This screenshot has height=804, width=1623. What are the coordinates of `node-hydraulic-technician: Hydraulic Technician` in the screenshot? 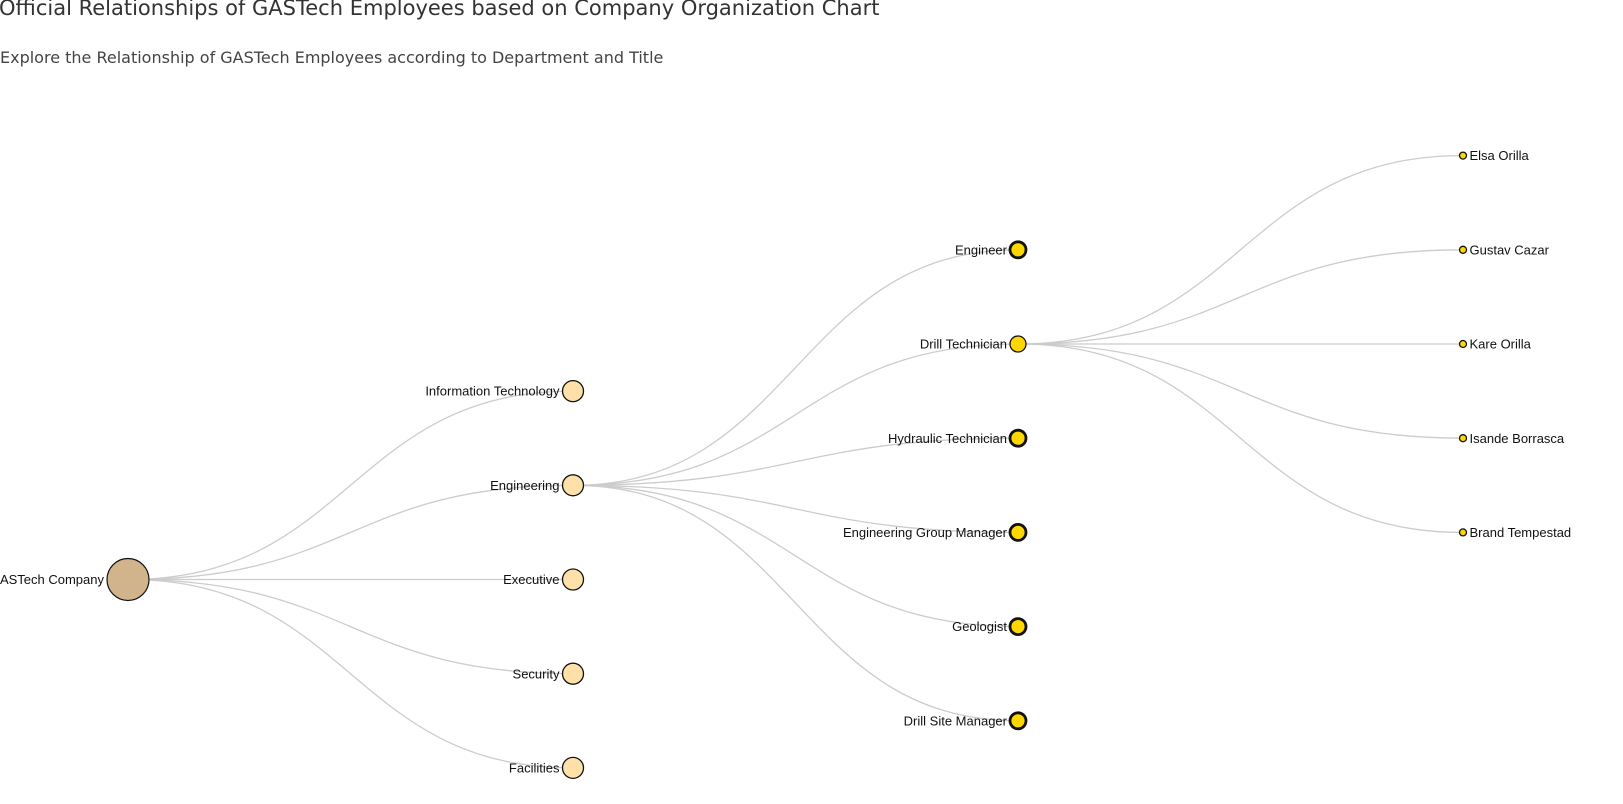 It's located at (958, 438).